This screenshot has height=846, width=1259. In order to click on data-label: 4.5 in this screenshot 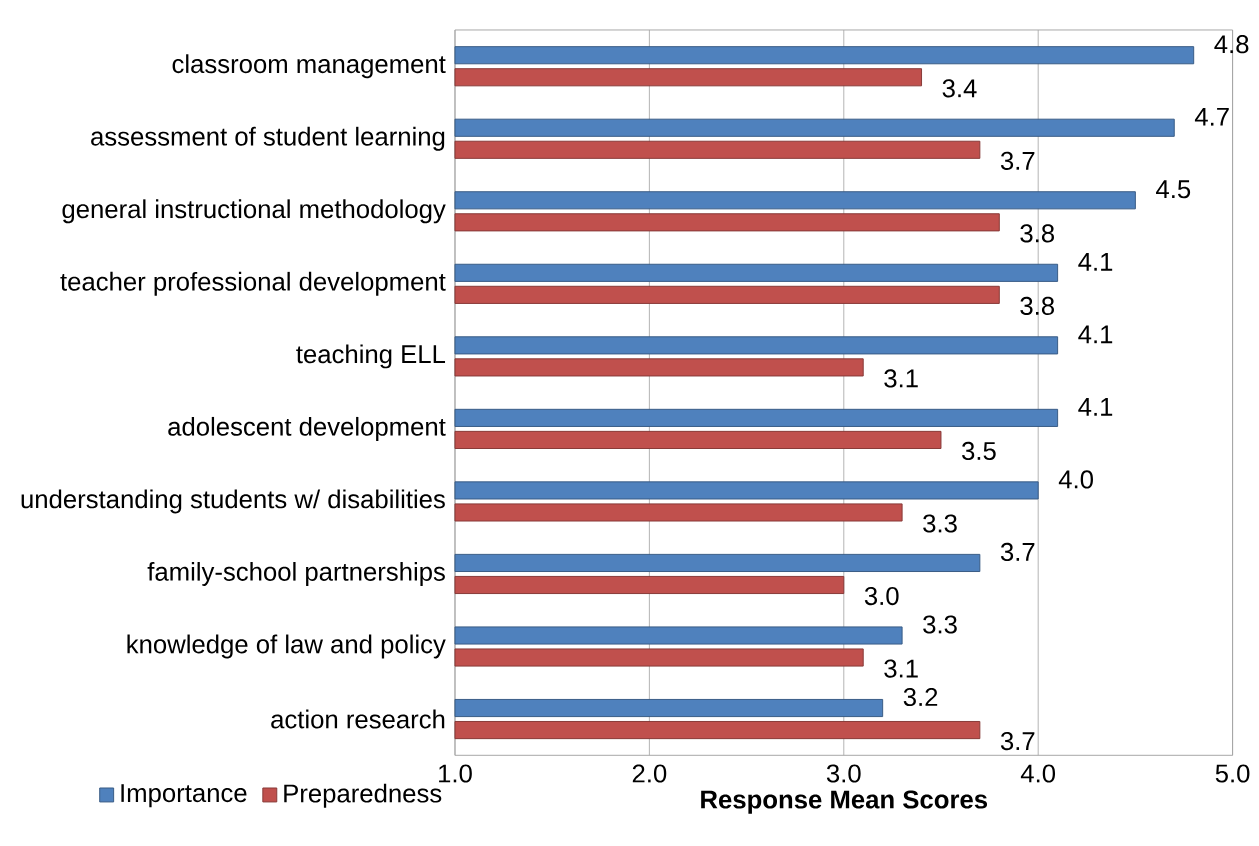, I will do `click(1173, 189)`.